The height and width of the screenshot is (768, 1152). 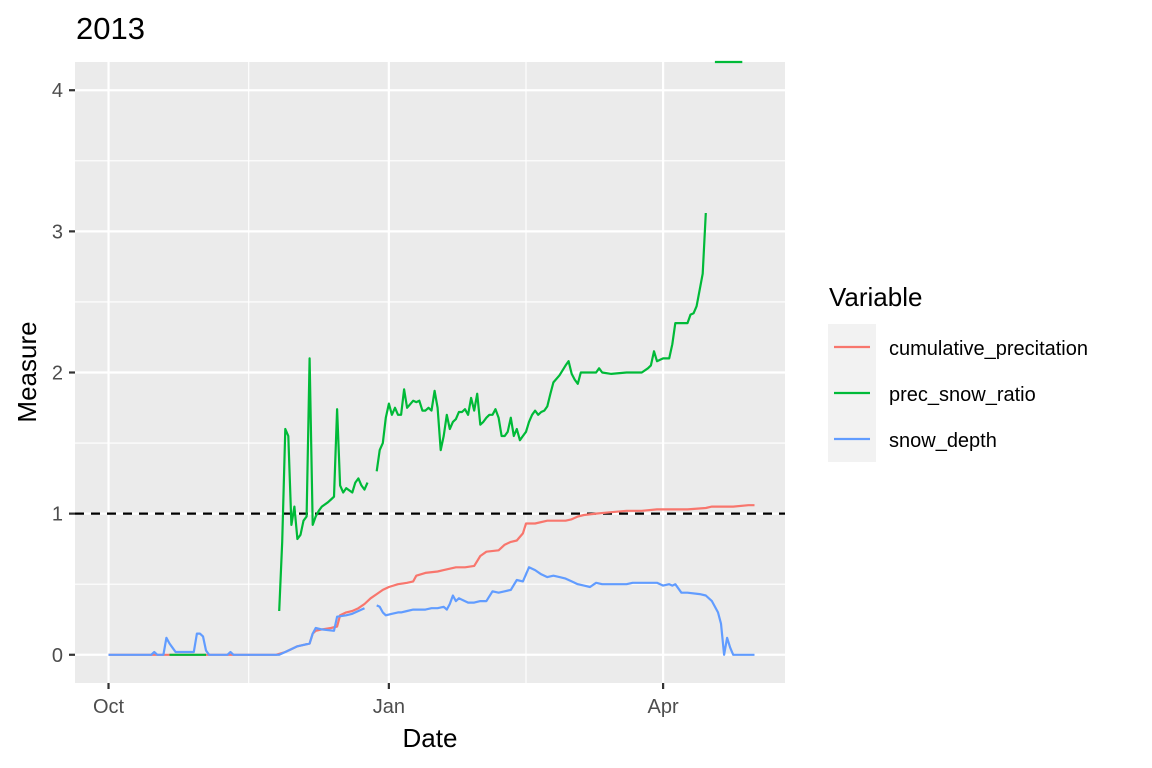 I want to click on legend-title: Variable, so click(x=875, y=297).